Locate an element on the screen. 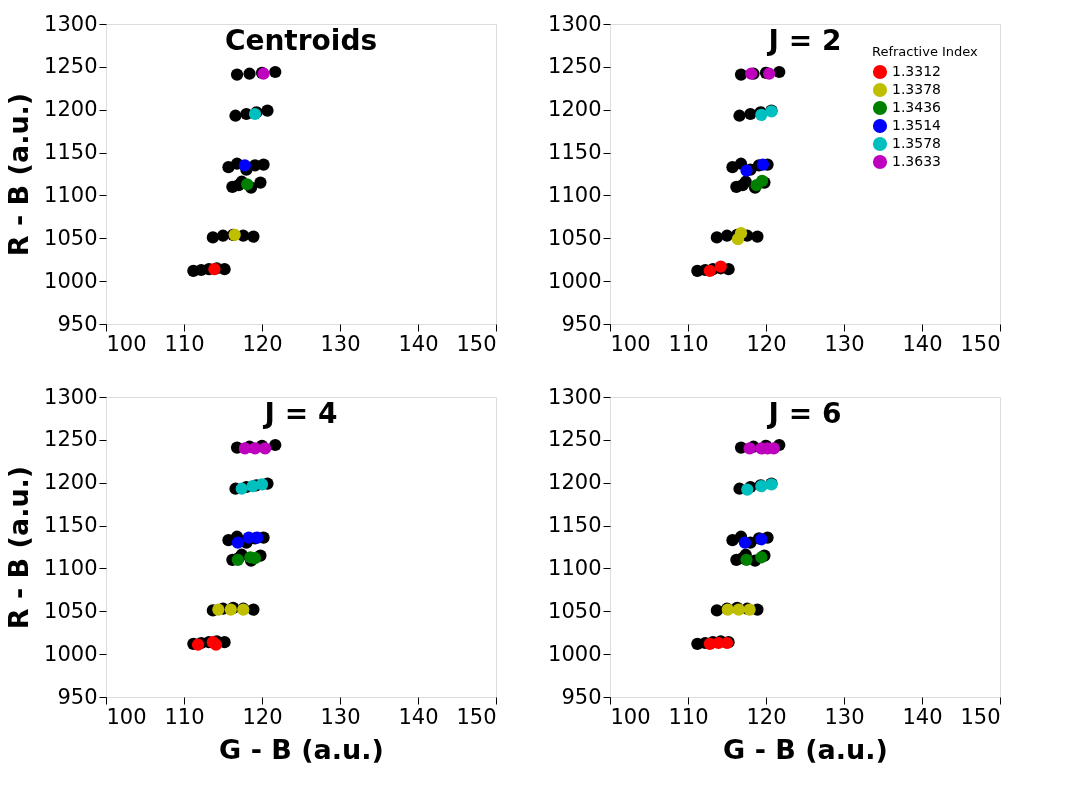  chart-title: J = 6 is located at coordinates (804, 413).